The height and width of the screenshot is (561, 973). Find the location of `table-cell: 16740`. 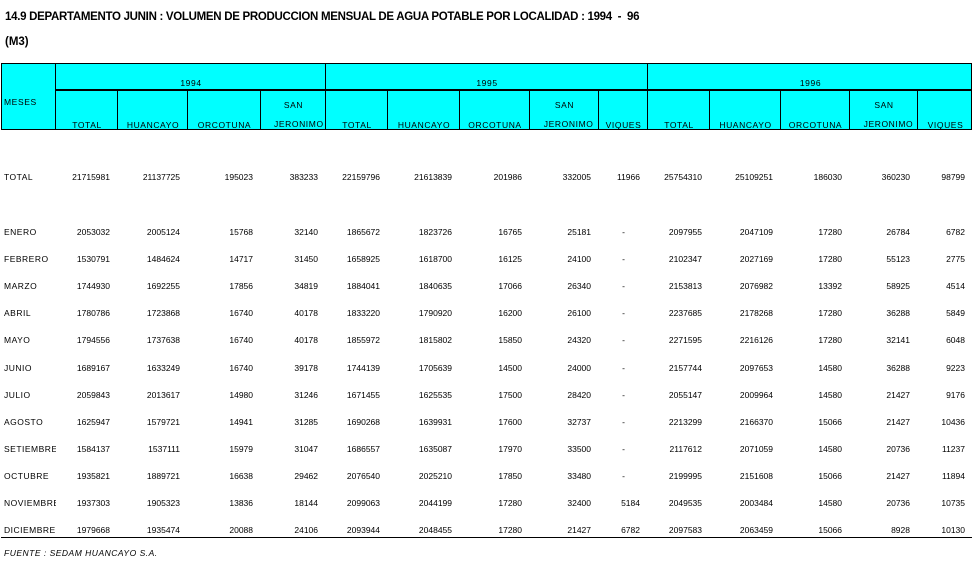

table-cell: 16740 is located at coordinates (241, 367).